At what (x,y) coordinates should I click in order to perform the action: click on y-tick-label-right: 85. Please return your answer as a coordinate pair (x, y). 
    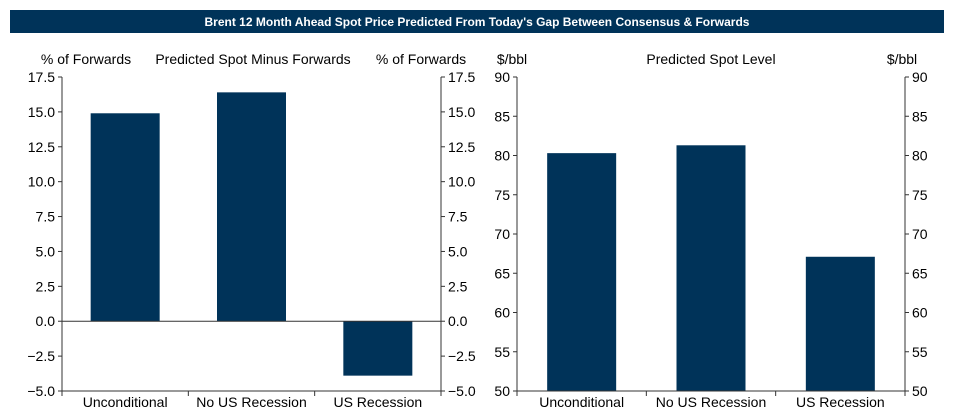
    Looking at the image, I should click on (920, 116).